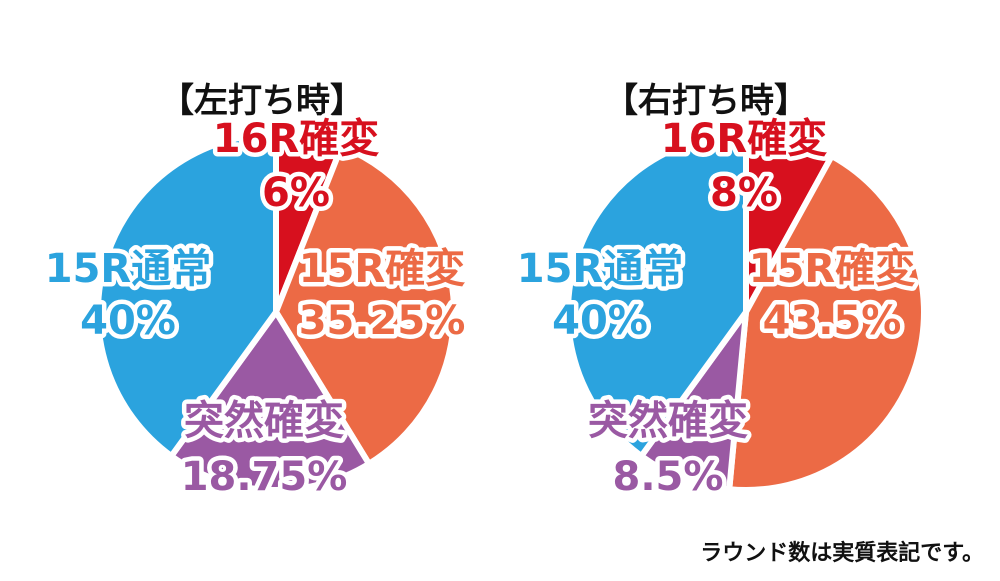 The width and height of the screenshot is (1000, 581). What do you see at coordinates (744, 193) in the screenshot?
I see `slice-value-label: 8%` at bounding box center [744, 193].